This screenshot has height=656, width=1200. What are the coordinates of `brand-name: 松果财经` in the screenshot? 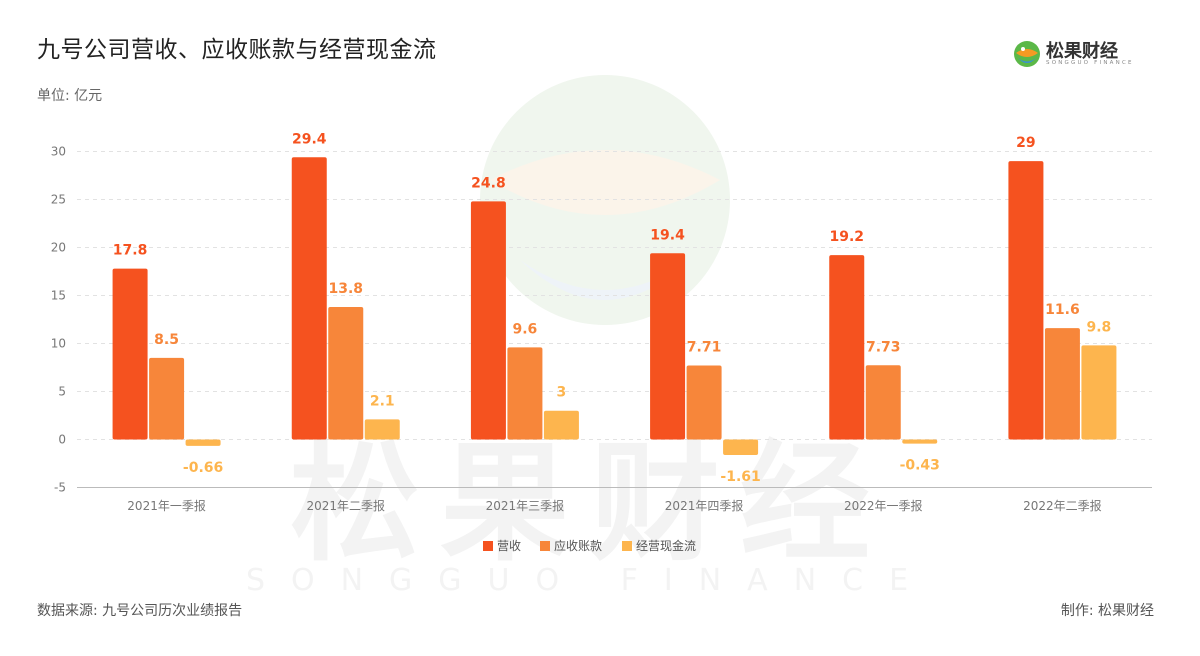 It's located at (1082, 51).